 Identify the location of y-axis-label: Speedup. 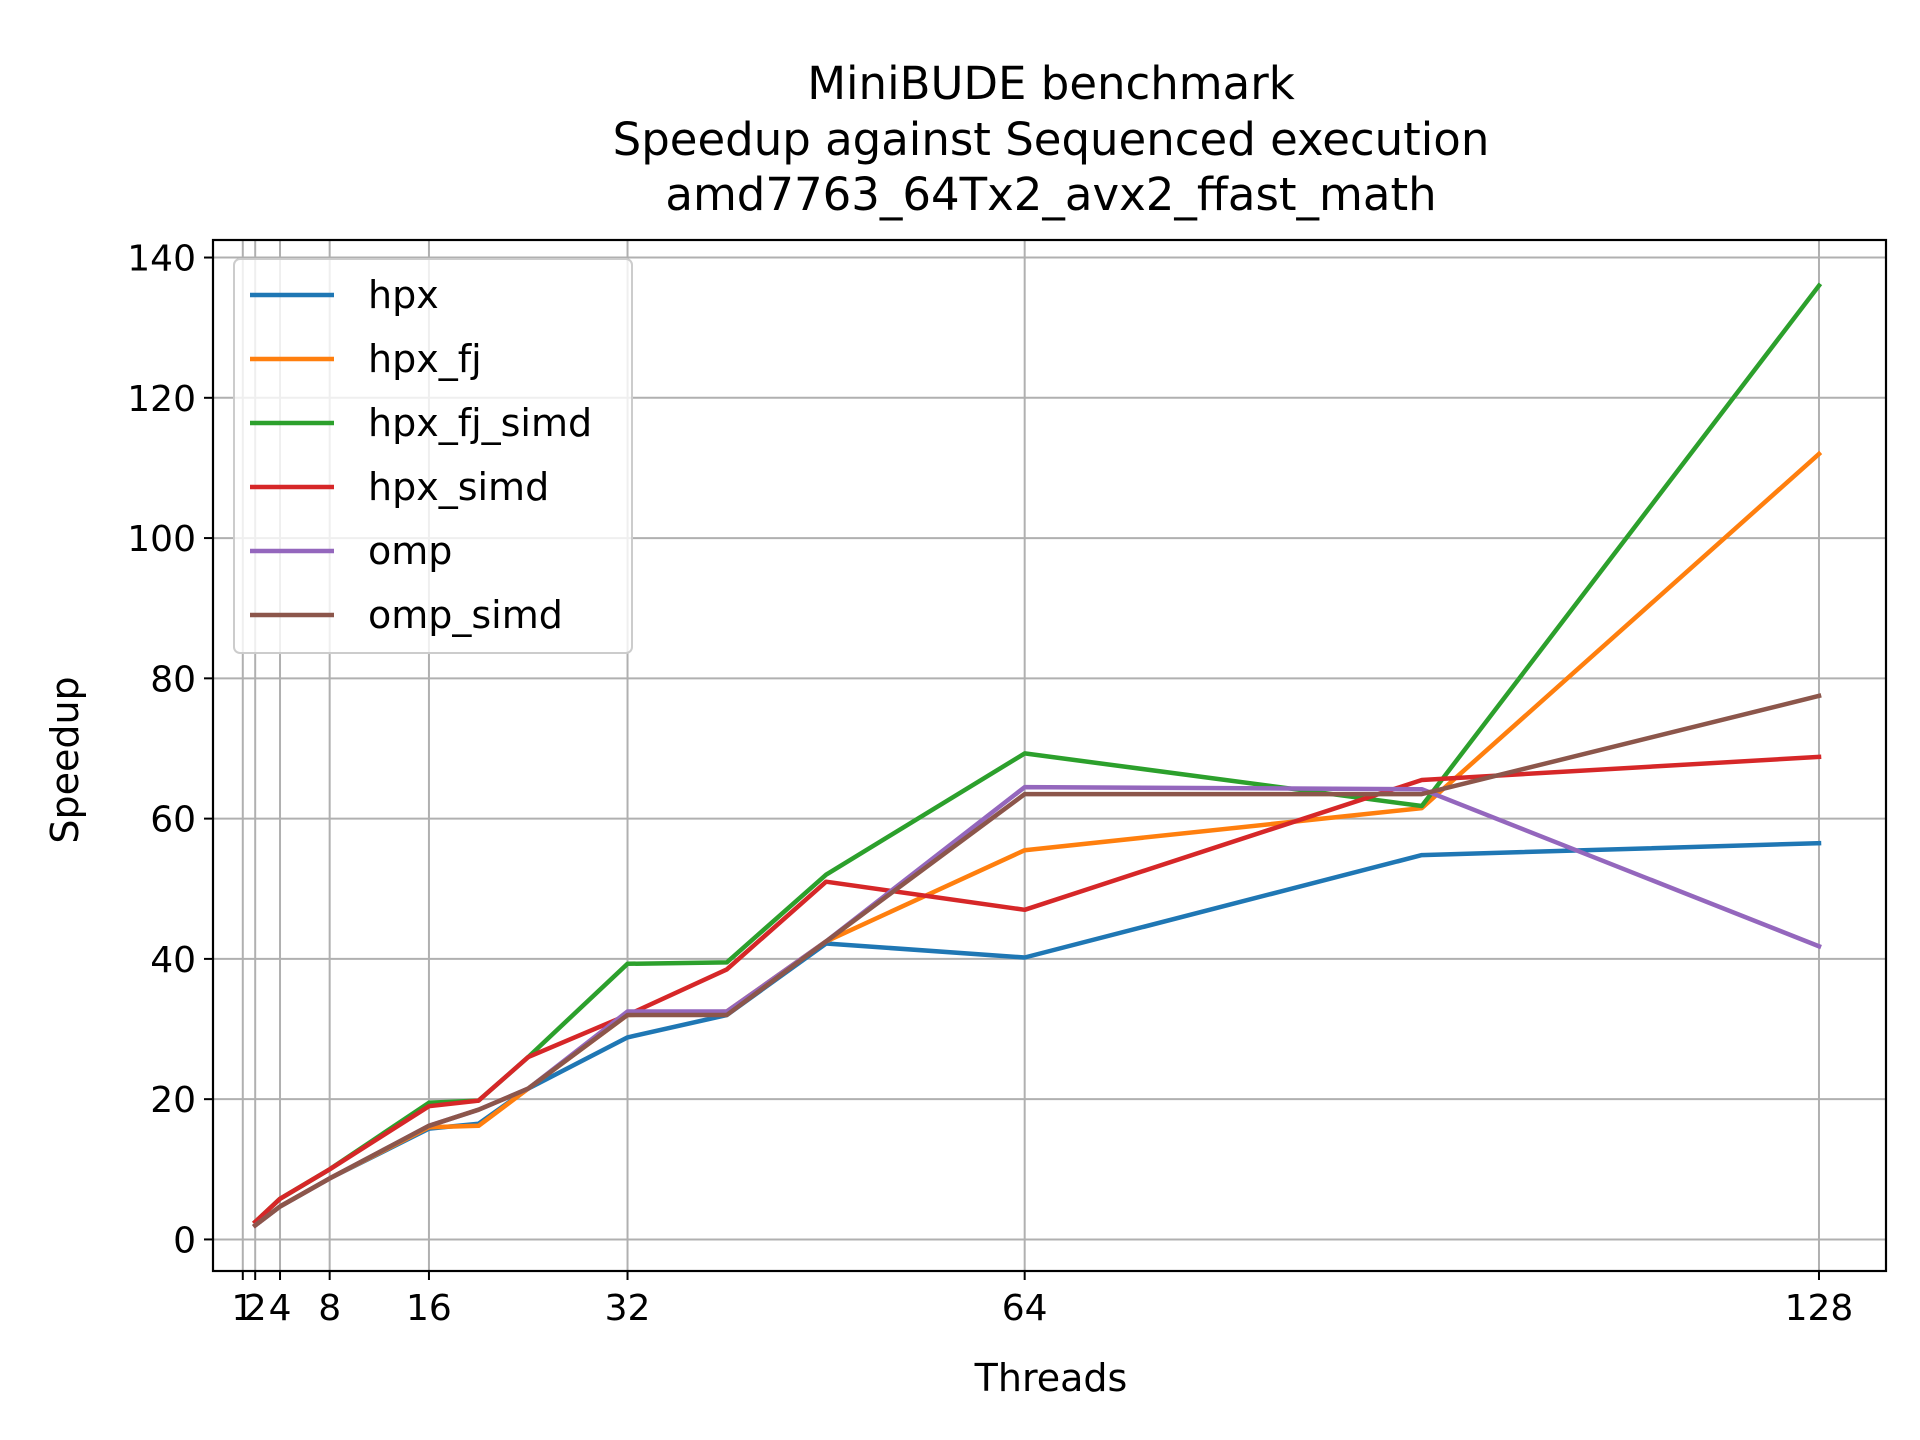
(65, 759).